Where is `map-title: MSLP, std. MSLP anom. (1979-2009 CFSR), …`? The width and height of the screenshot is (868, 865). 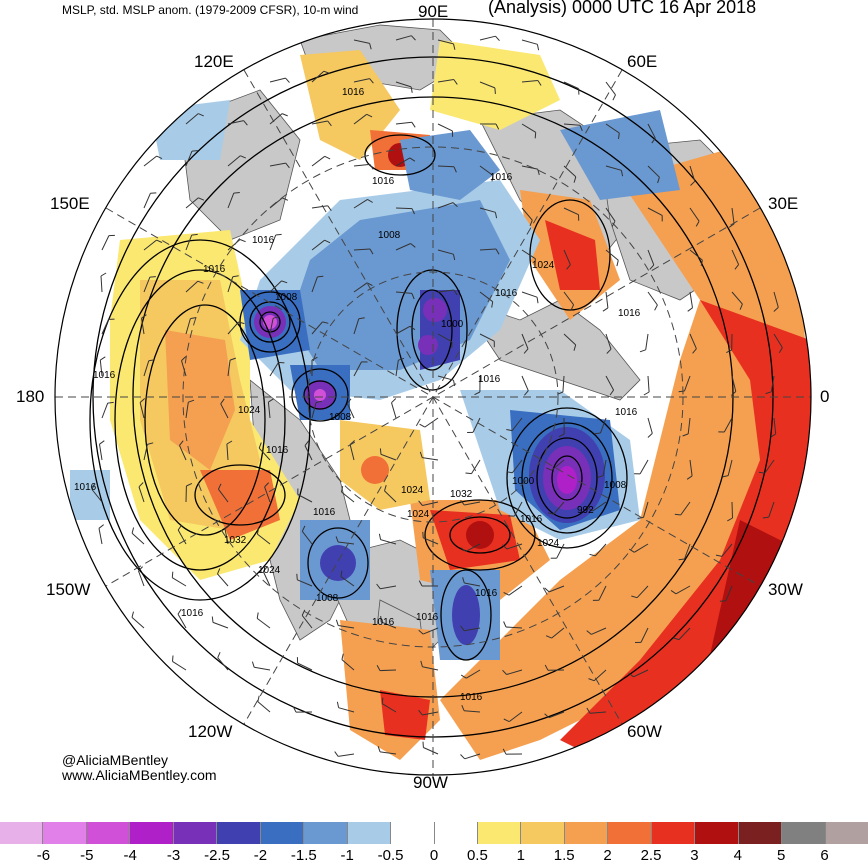
map-title: MSLP, std. MSLP anom. (1979-2009 CFSR), … is located at coordinates (210, 10).